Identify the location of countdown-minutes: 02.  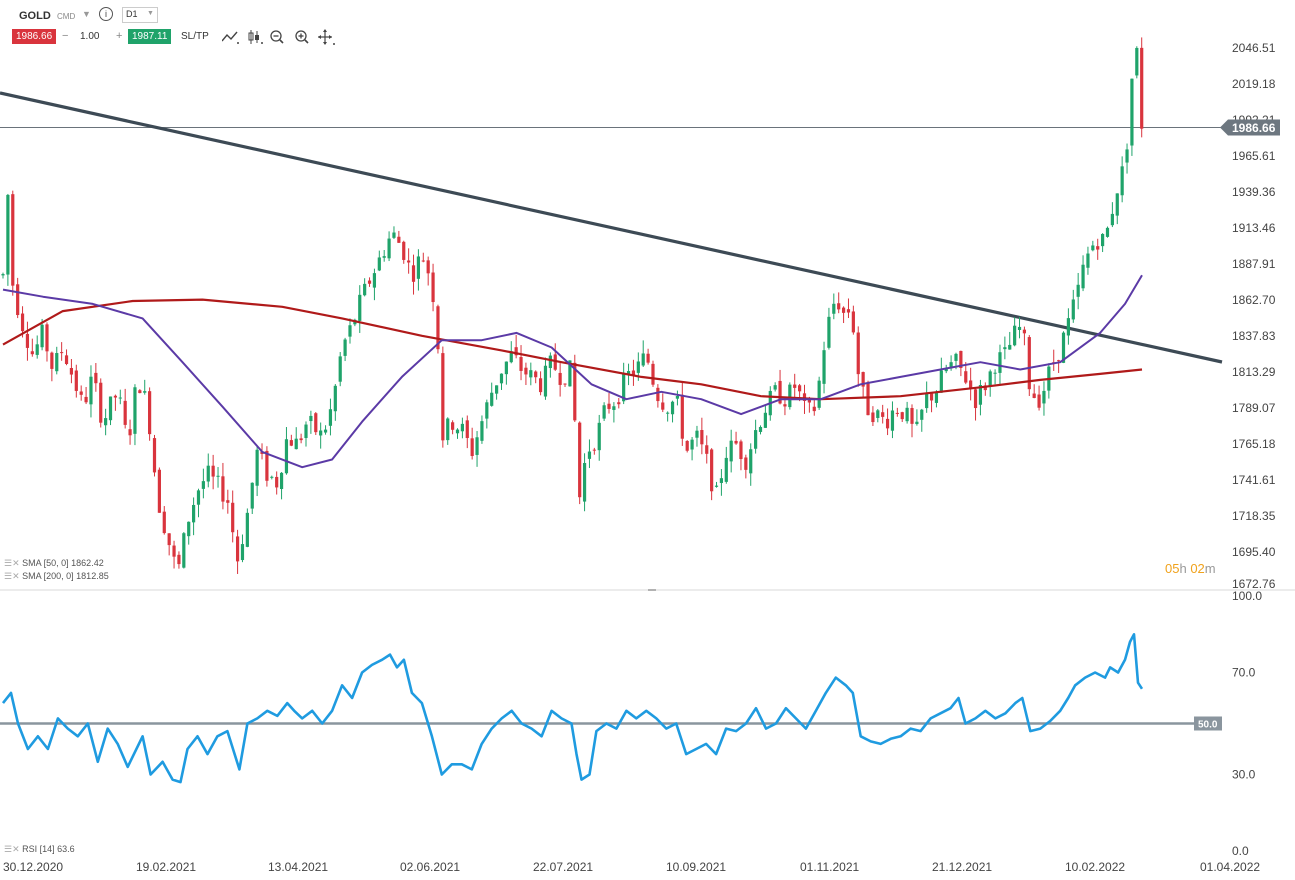
(1197, 568).